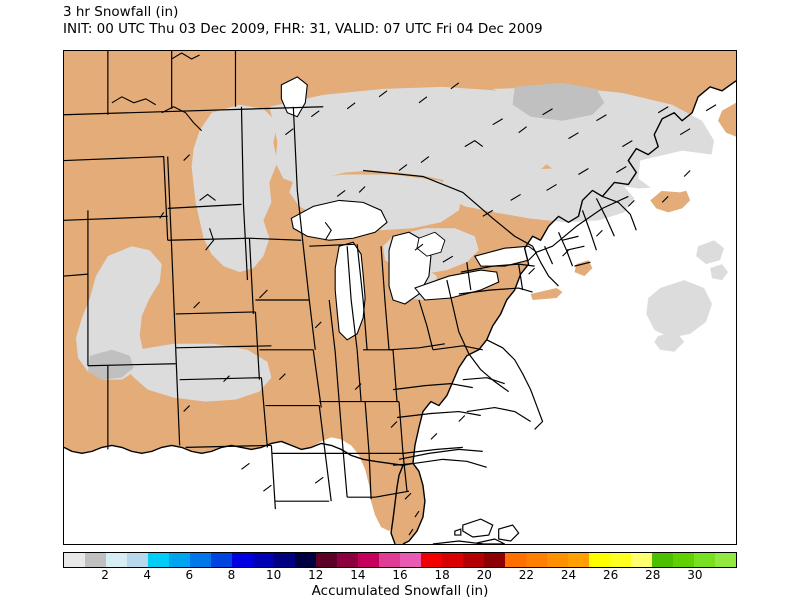 Image resolution: width=800 pixels, height=600 pixels. I want to click on page-title: 3 hr Snowfall (in), so click(121, 12).